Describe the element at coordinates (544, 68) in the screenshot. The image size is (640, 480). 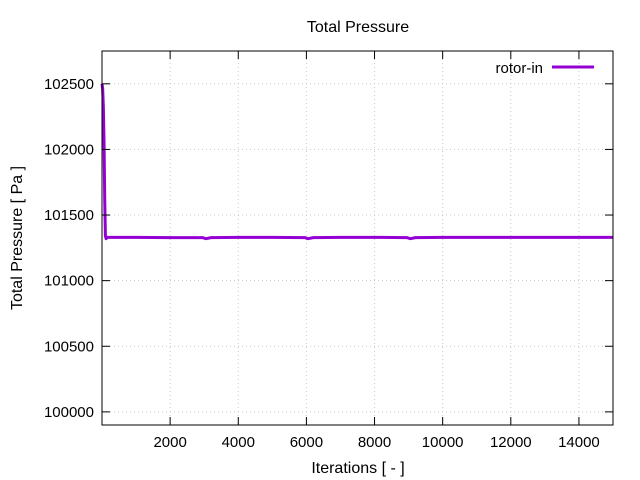
I see `legend: rotor-in` at that location.